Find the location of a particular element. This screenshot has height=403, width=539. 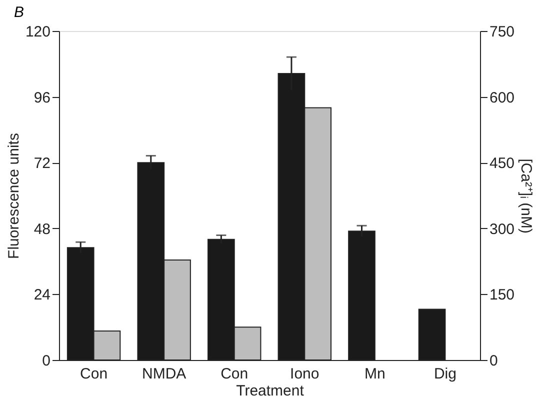

y2-tick-label: 0 is located at coordinates (494, 361).